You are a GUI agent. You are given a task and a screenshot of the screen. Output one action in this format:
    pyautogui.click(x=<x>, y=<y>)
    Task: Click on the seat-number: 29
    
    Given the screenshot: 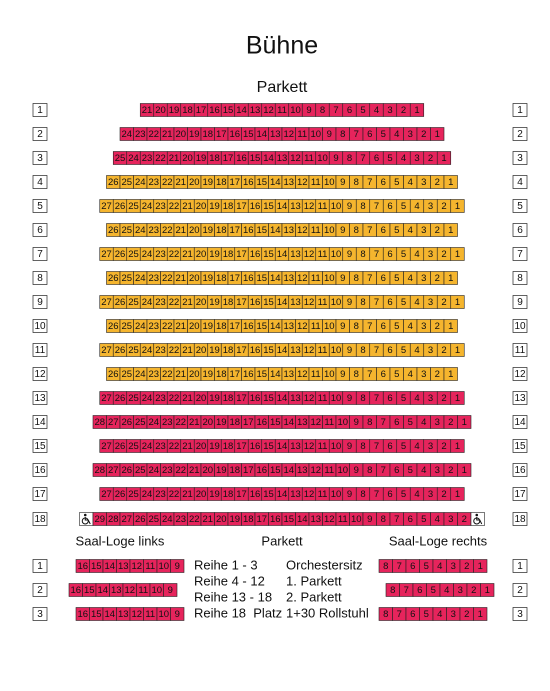 What is the action you would take?
    pyautogui.click(x=99, y=519)
    